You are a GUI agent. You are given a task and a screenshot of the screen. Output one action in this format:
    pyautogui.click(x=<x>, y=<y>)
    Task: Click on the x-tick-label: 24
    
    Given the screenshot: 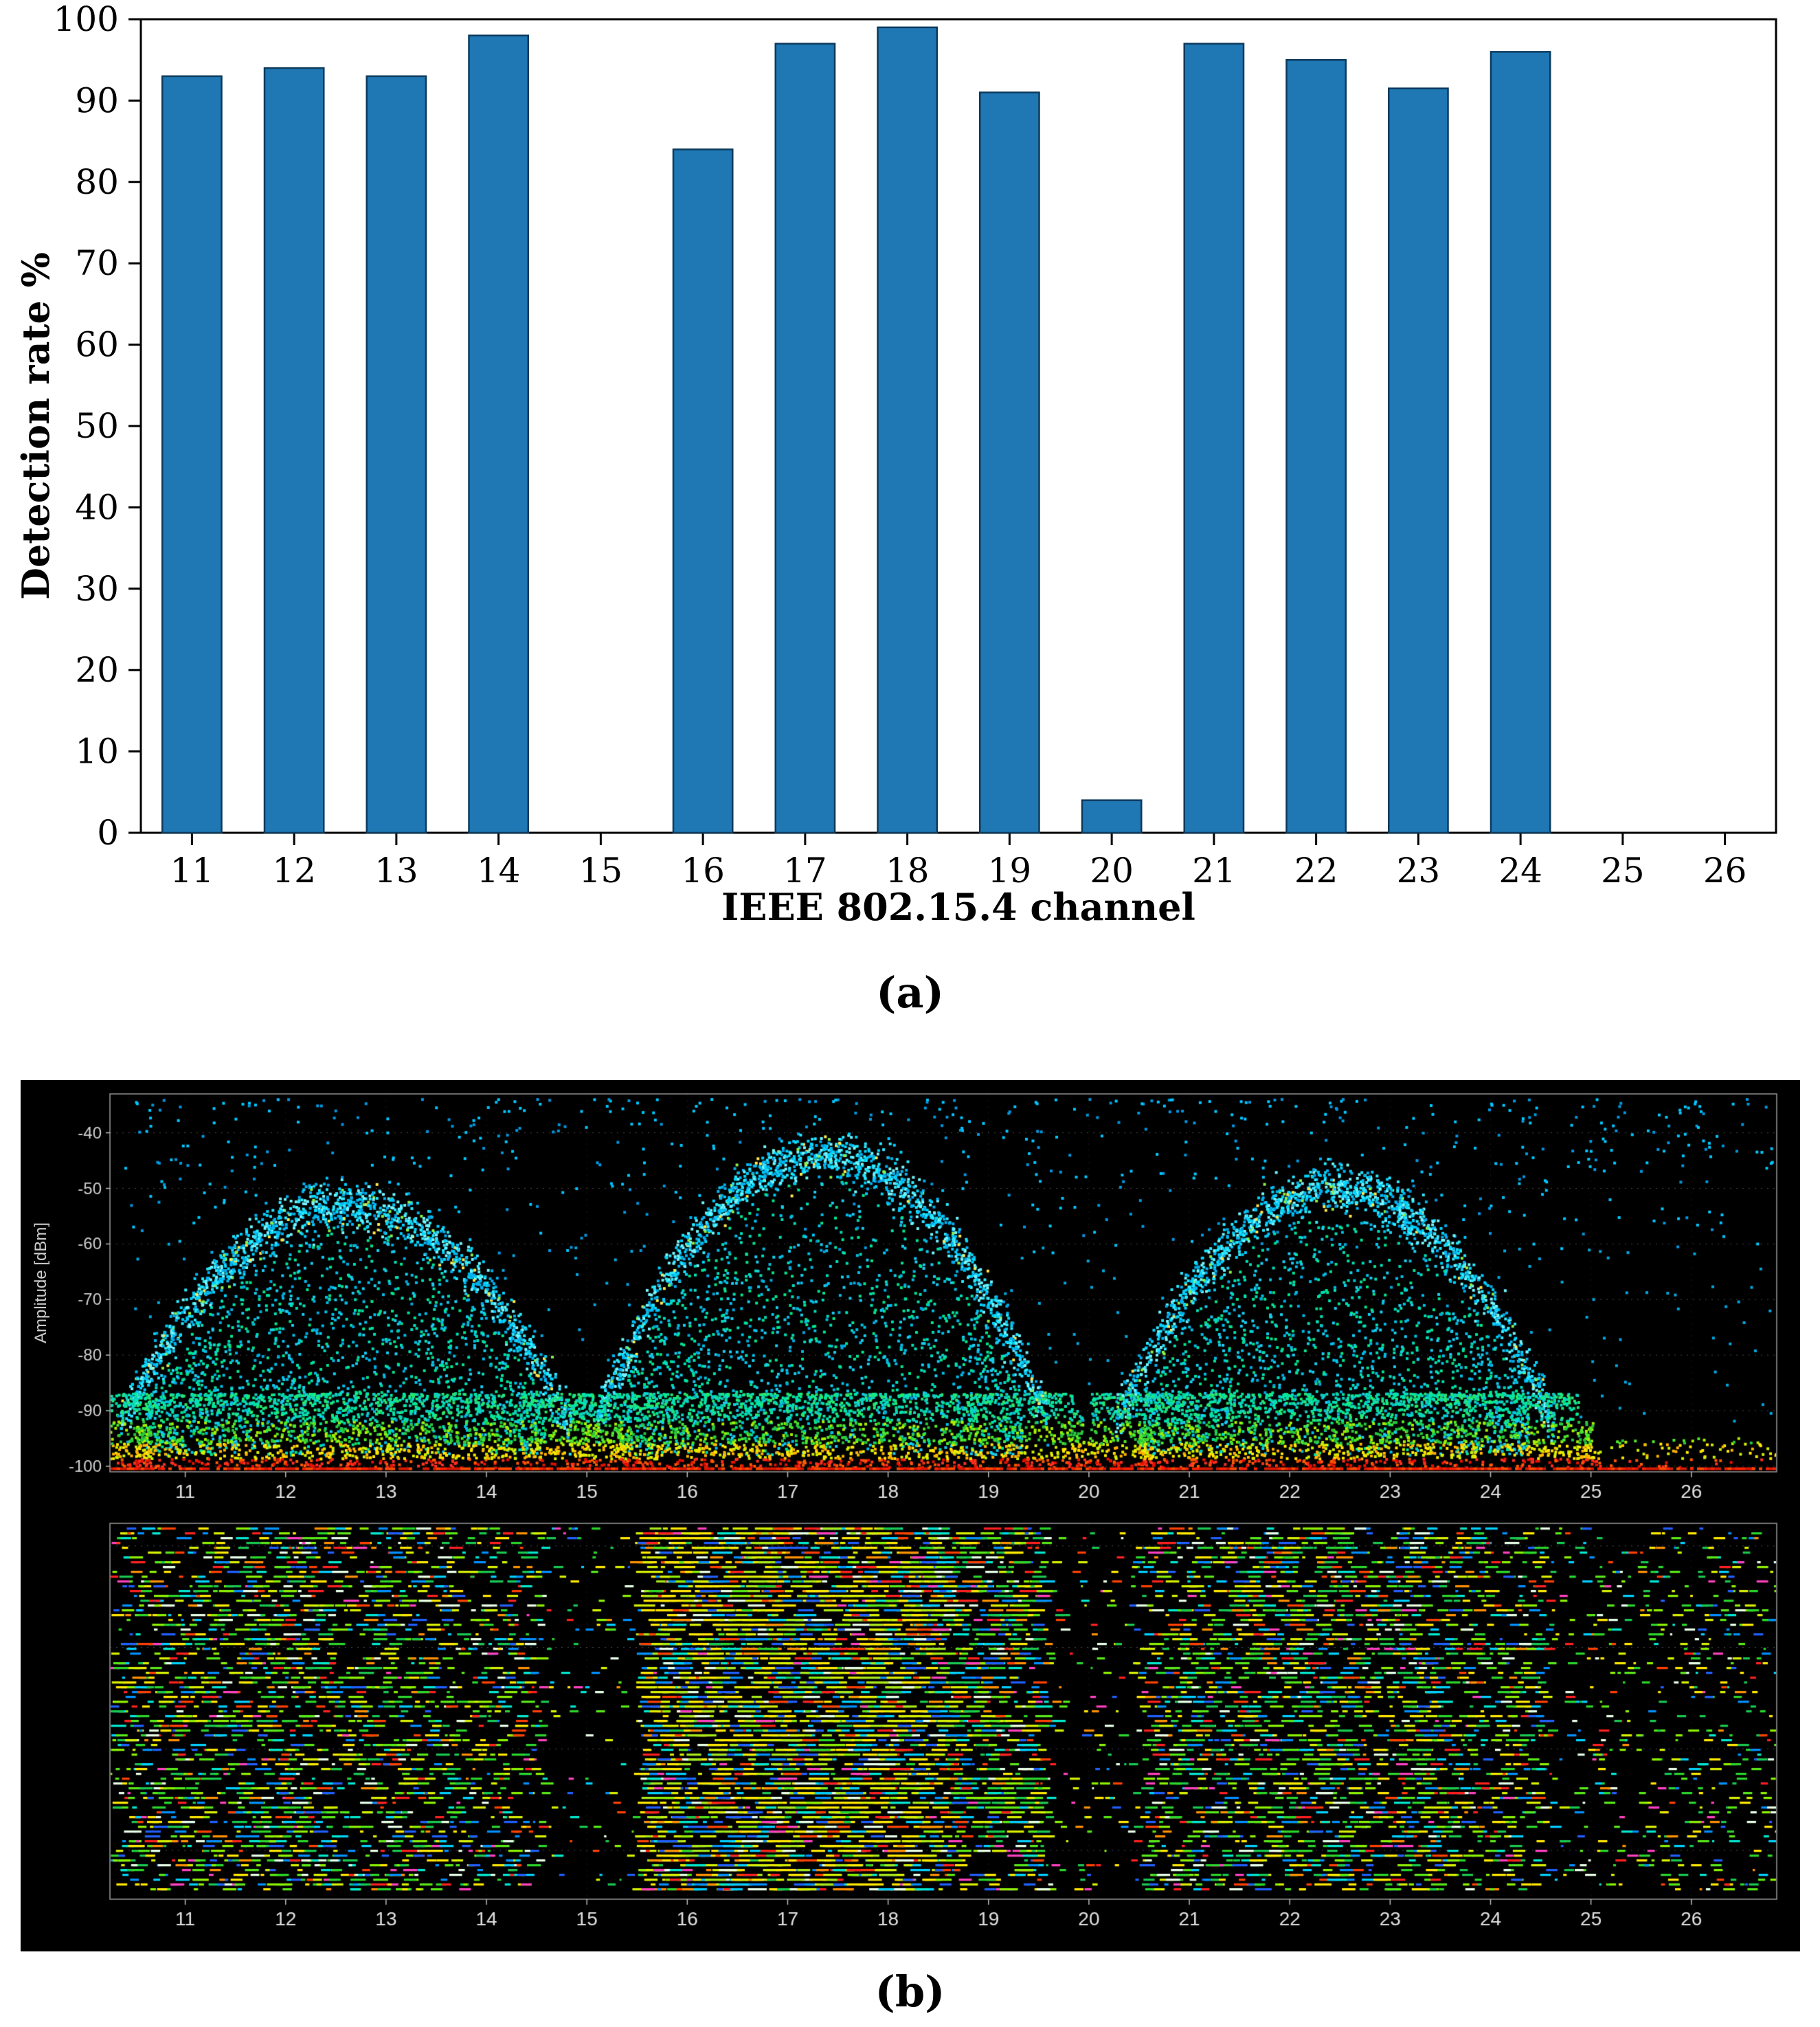 What is the action you would take?
    pyautogui.click(x=1520, y=871)
    